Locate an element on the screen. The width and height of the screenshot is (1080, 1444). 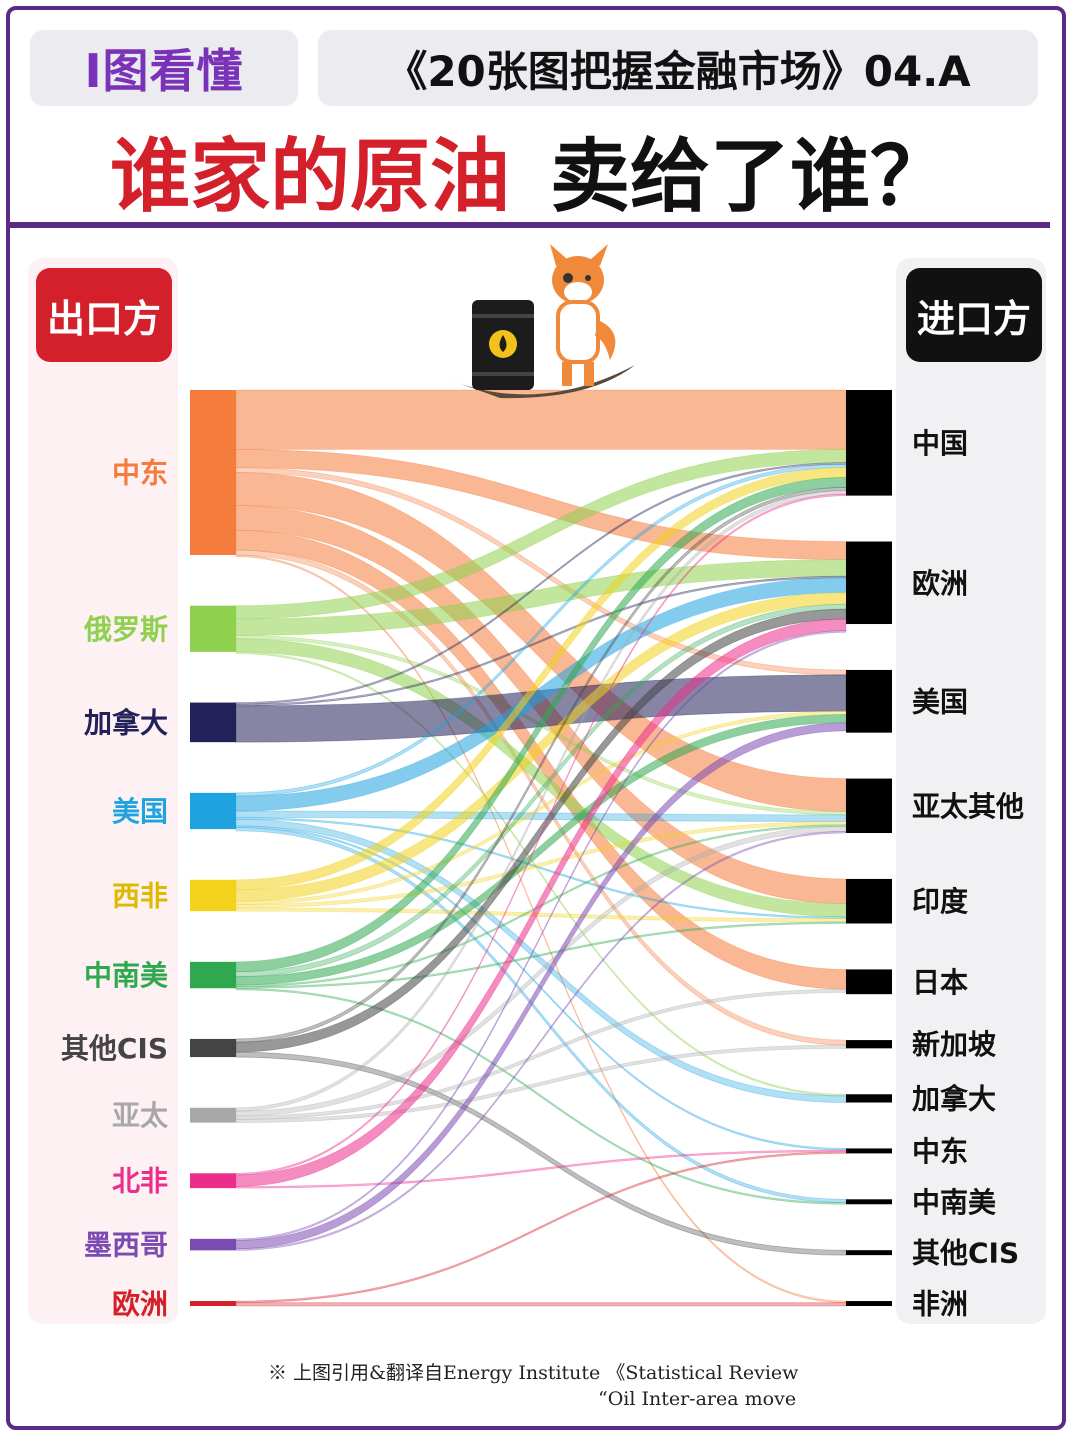
importers-header: 进口方 is located at coordinates (974, 315).